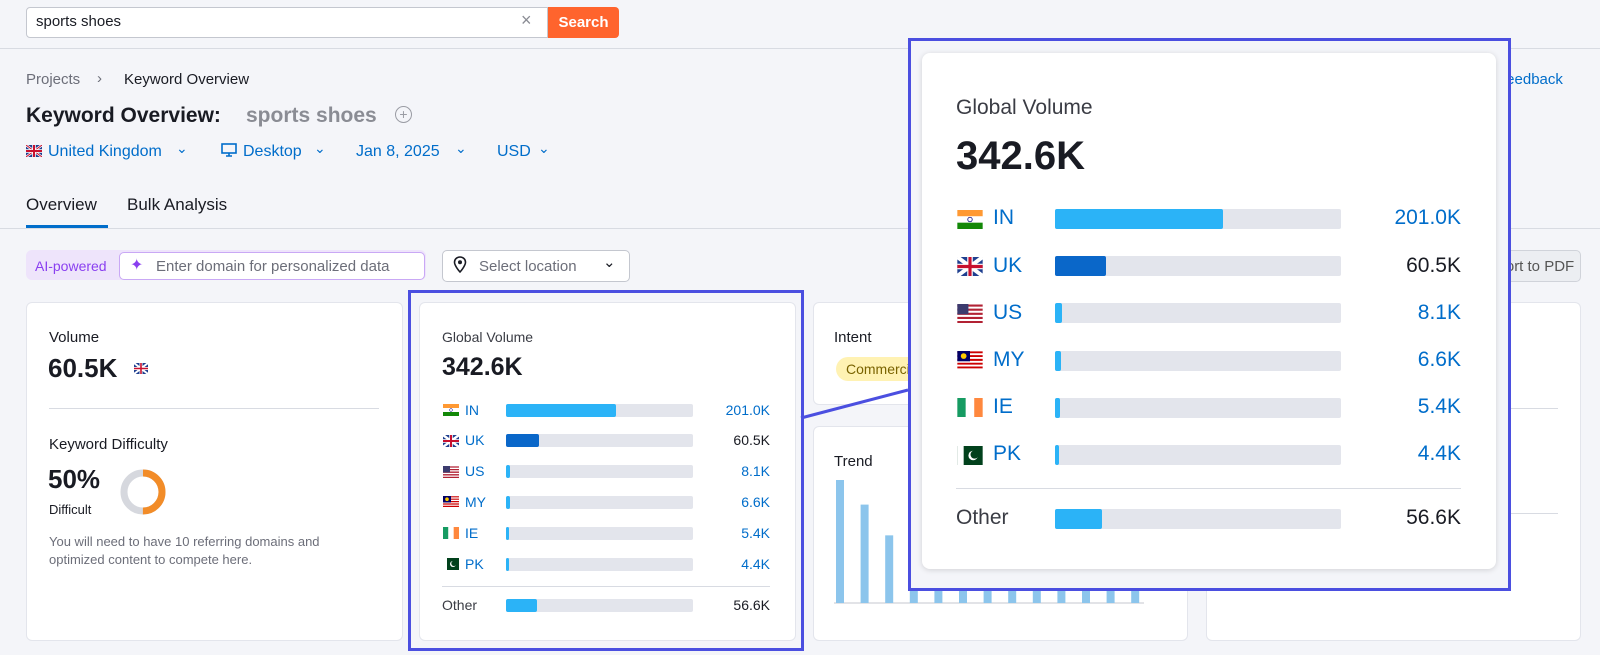 The height and width of the screenshot is (655, 1600). I want to click on filter-dropdown: USD, so click(514, 151).